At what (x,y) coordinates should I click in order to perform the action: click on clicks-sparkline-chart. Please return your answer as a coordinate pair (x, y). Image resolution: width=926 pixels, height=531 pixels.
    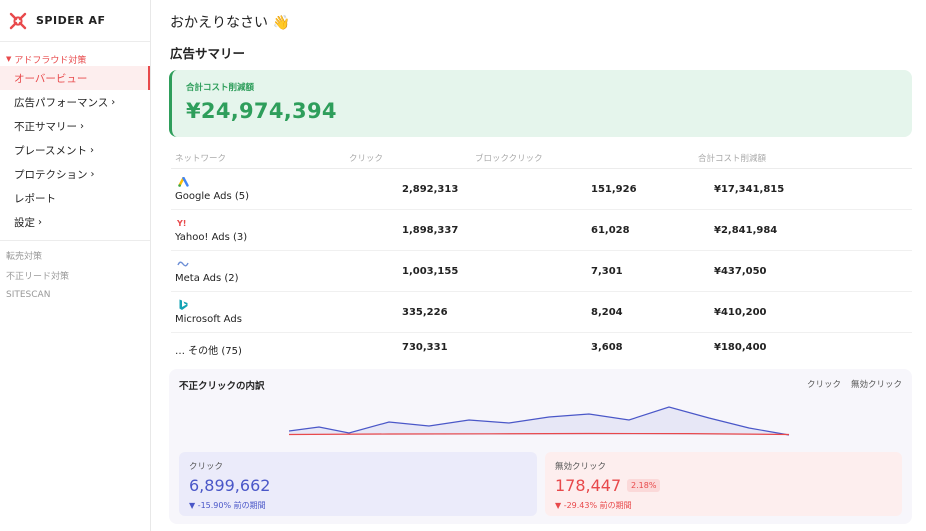
    Looking at the image, I should click on (539, 421).